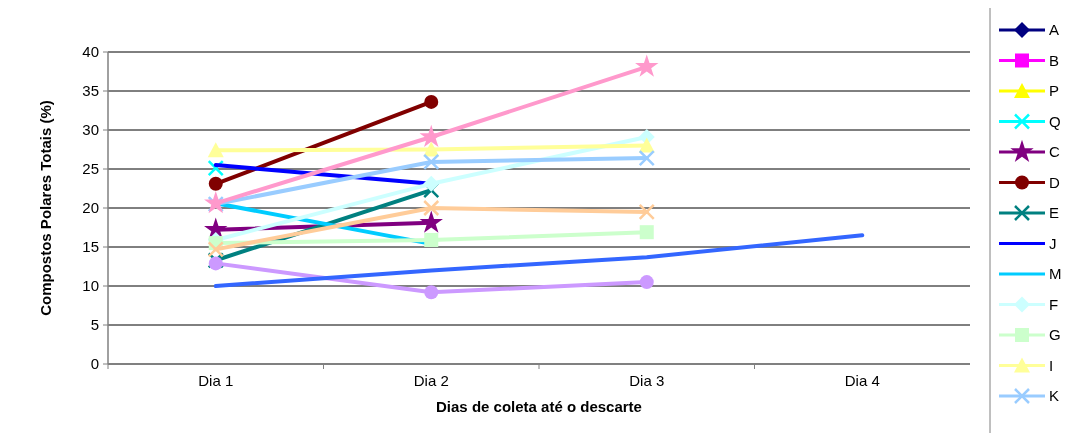  What do you see at coordinates (1054, 304) in the screenshot?
I see `legend-label: F` at bounding box center [1054, 304].